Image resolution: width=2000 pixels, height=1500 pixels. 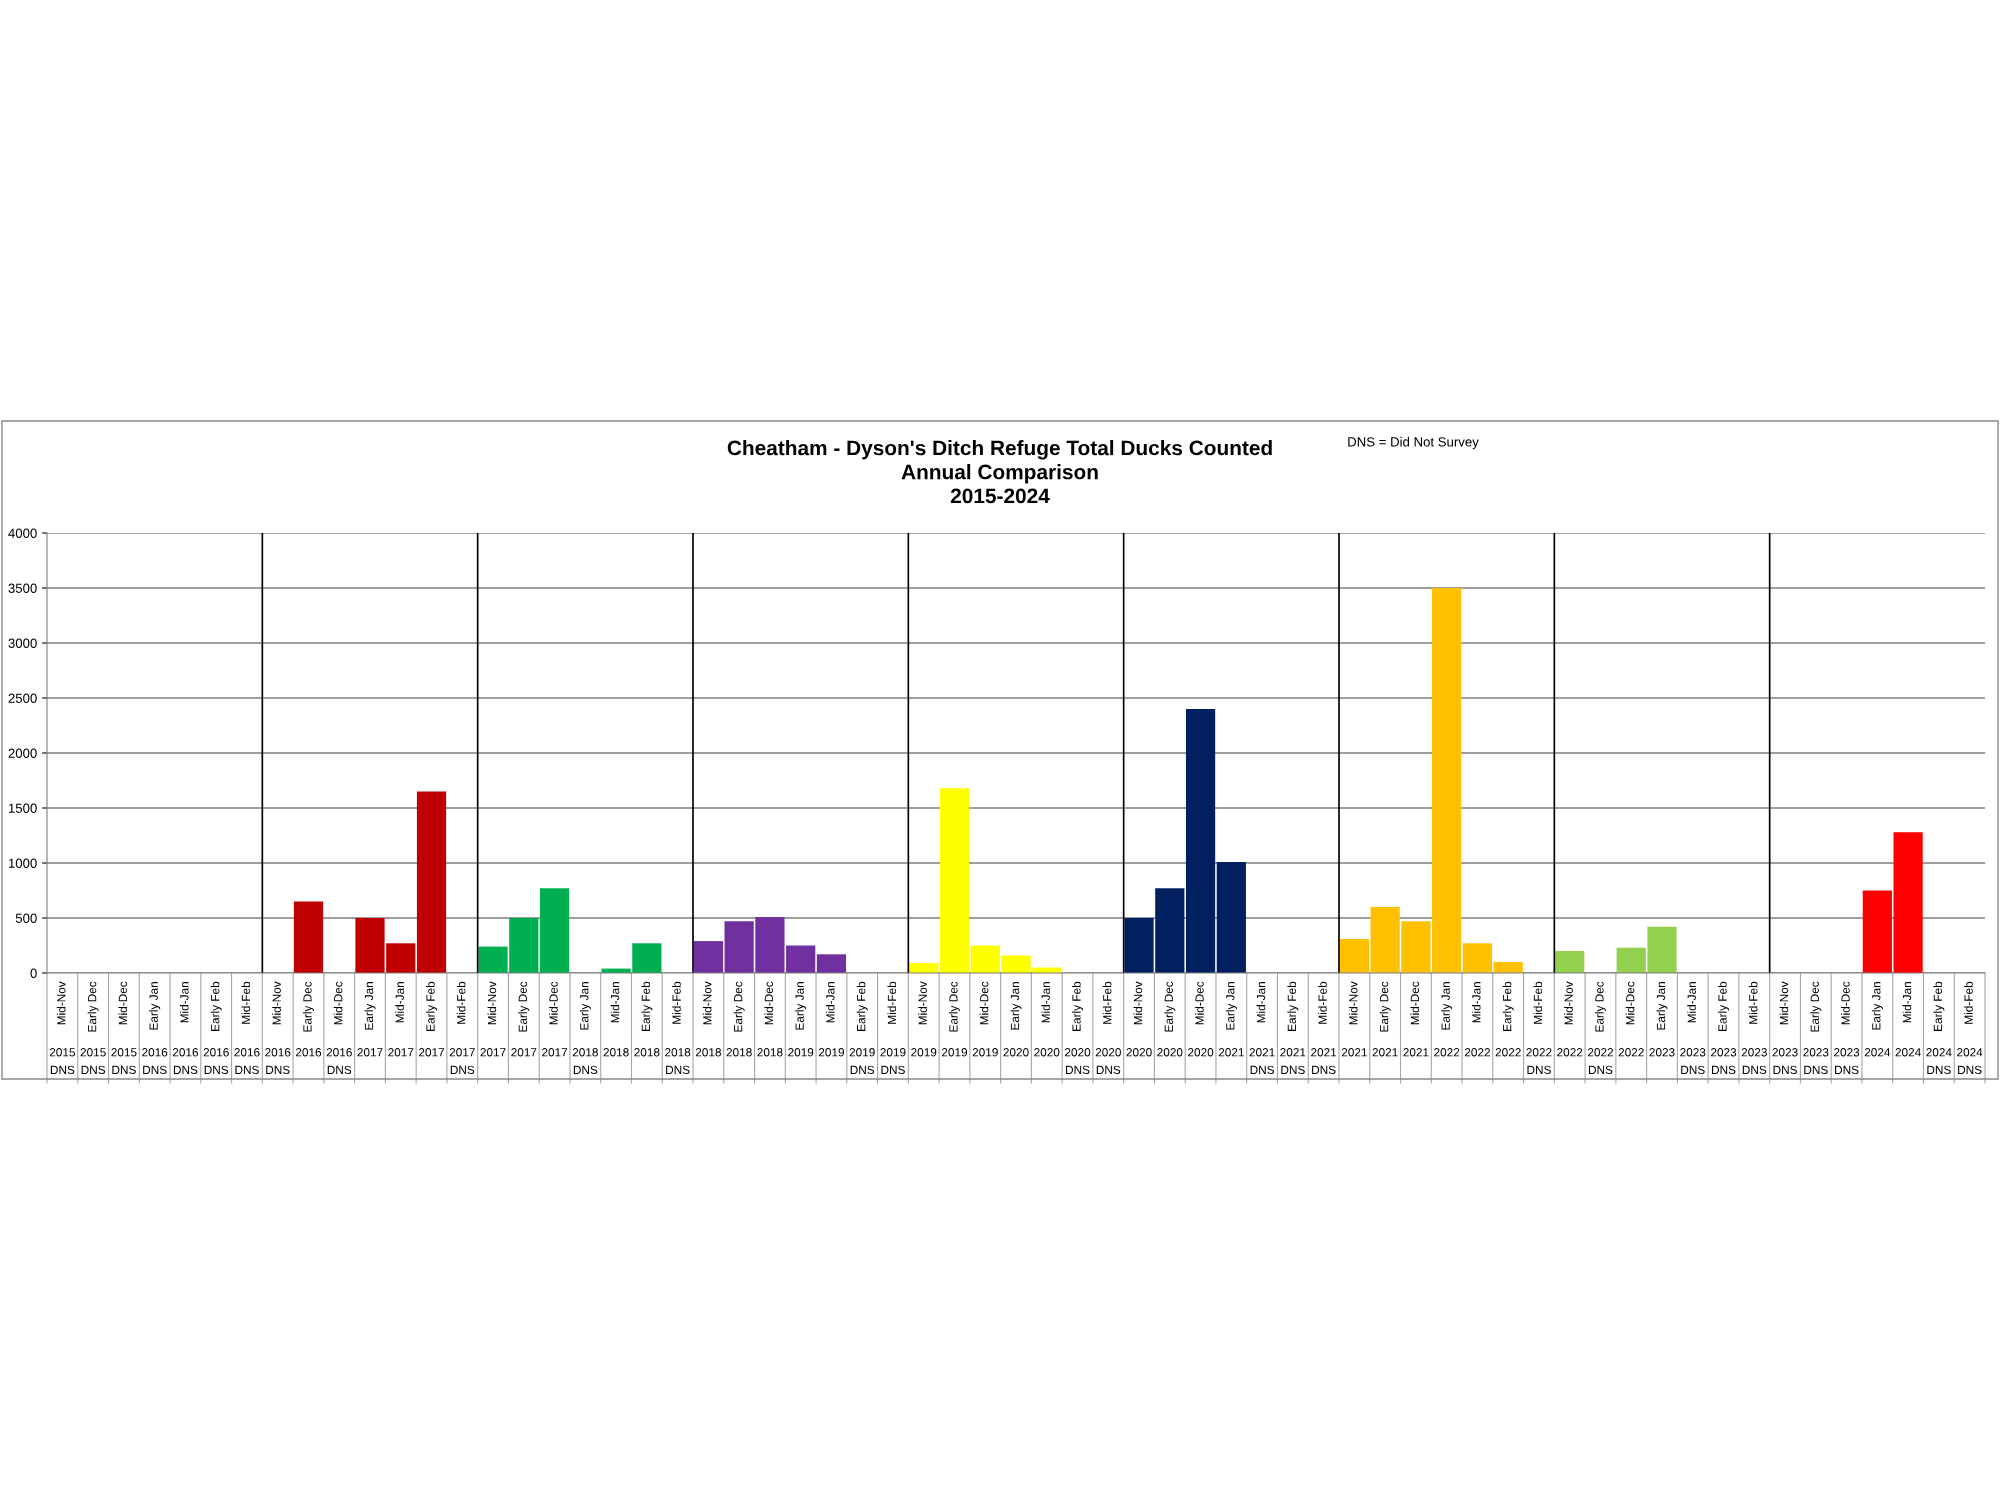 I want to click on category-label: Early Dec 2023 DNS, so click(x=1816, y=1028).